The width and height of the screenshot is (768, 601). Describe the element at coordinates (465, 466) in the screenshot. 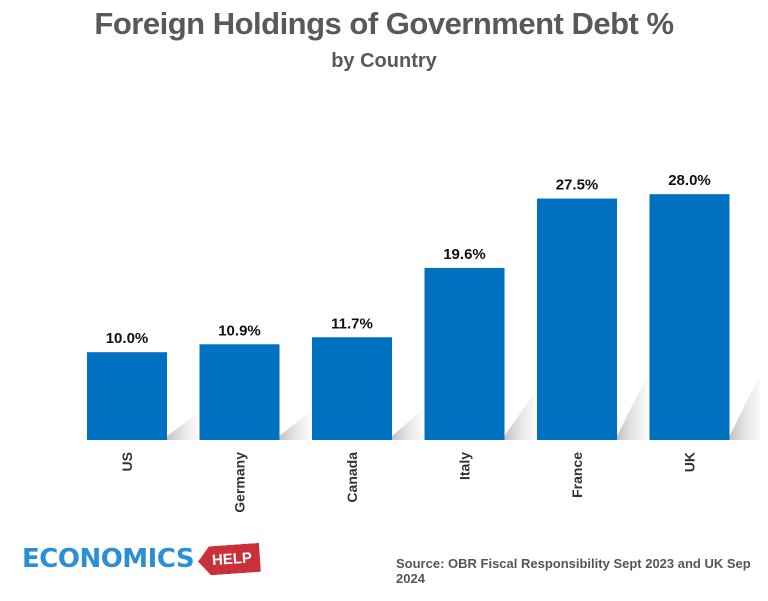

I see `x-tick-label: Italy` at that location.